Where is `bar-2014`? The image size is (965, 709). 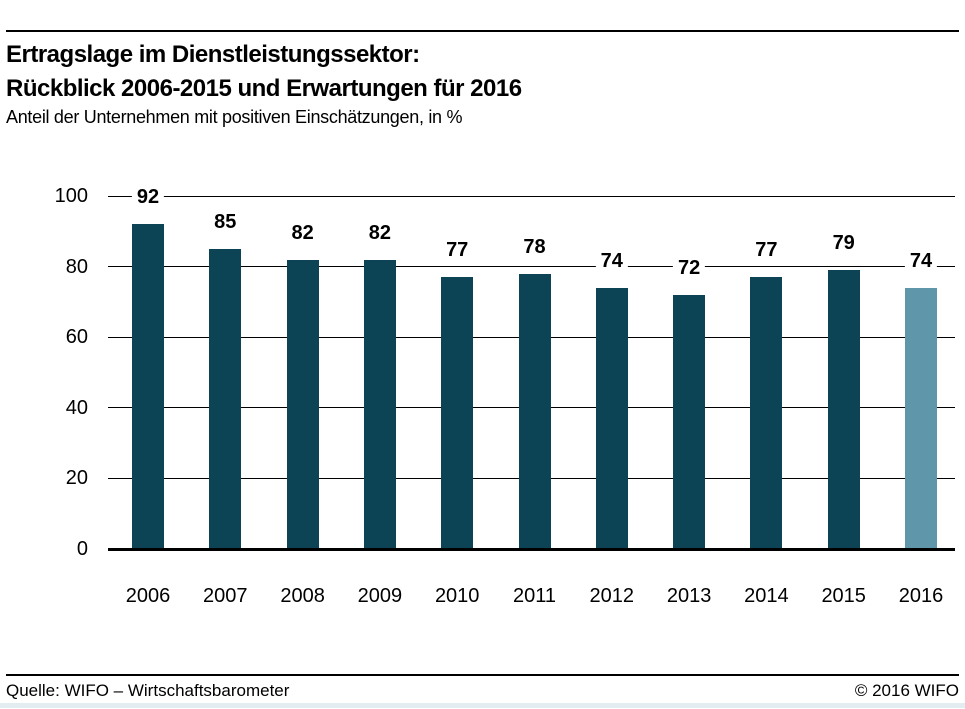
bar-2014 is located at coordinates (766, 413).